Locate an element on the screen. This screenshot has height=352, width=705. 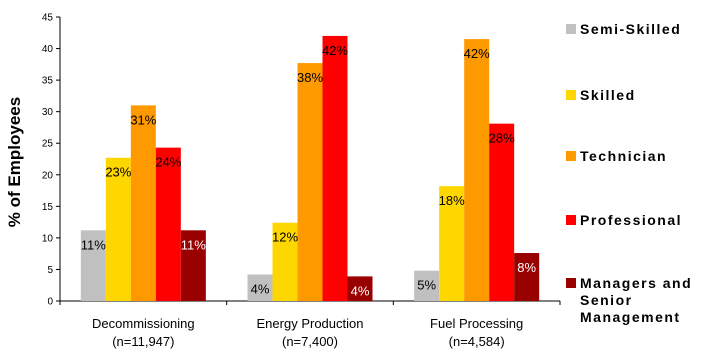
legend-label: Managers and Senior Management is located at coordinates (636, 300).